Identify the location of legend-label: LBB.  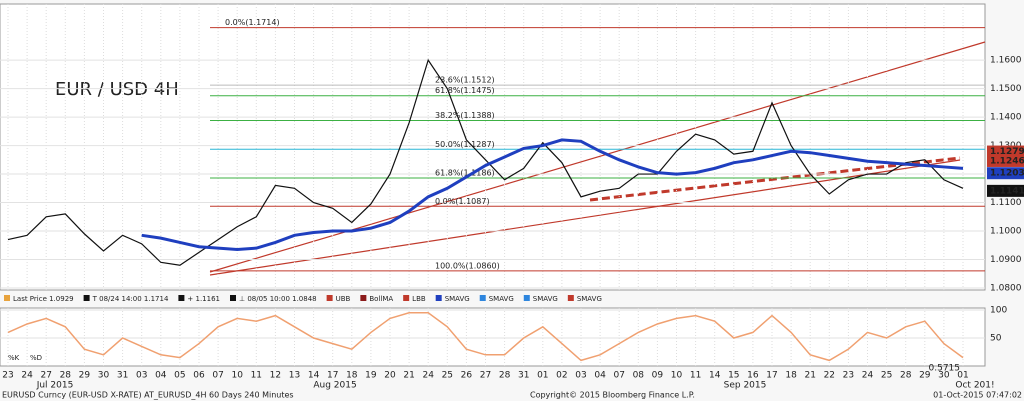
(419, 299).